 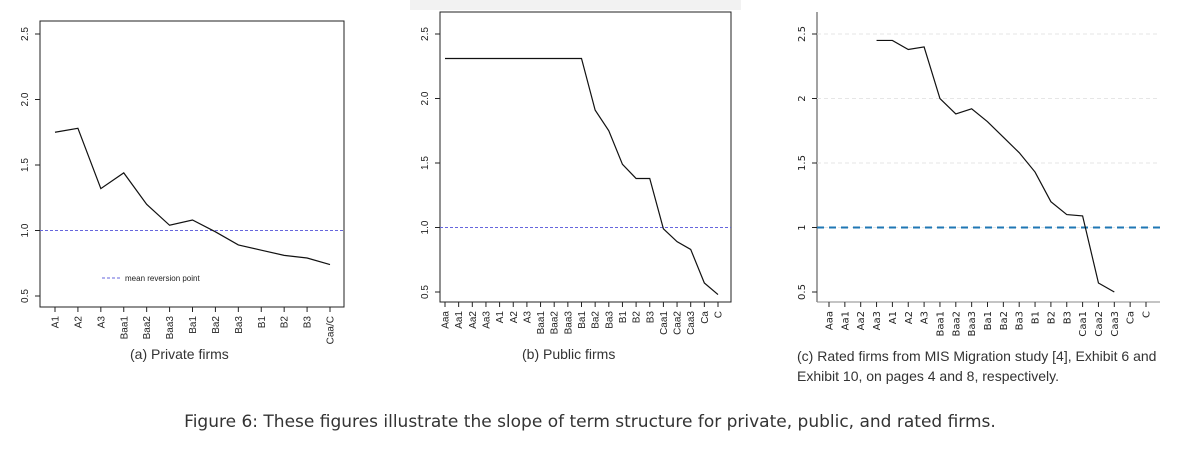 I want to click on y-tick-label: 1, so click(x=802, y=227).